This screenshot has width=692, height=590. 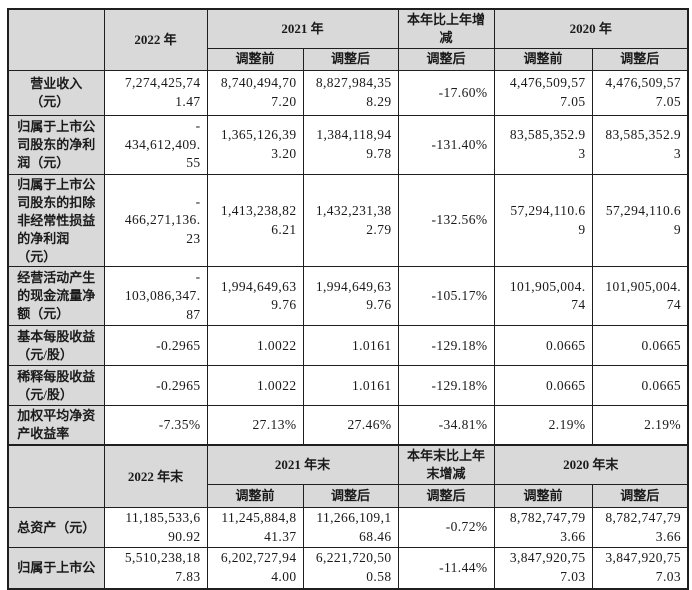 I want to click on cell-change: -34.81%, so click(x=446, y=425).